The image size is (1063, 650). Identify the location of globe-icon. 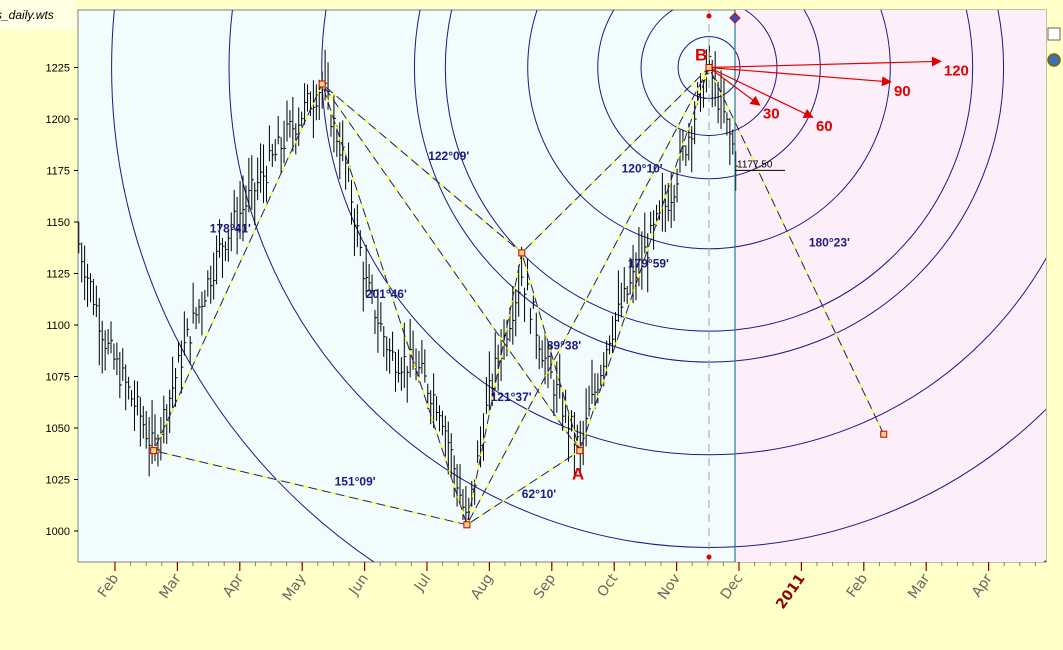
(1054, 60).